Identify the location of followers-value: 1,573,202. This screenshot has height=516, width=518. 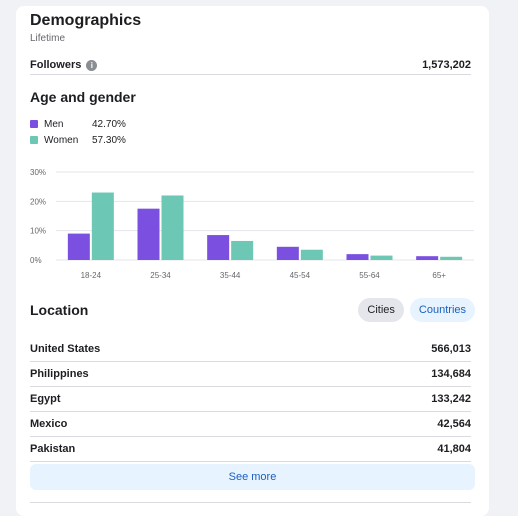
(446, 65).